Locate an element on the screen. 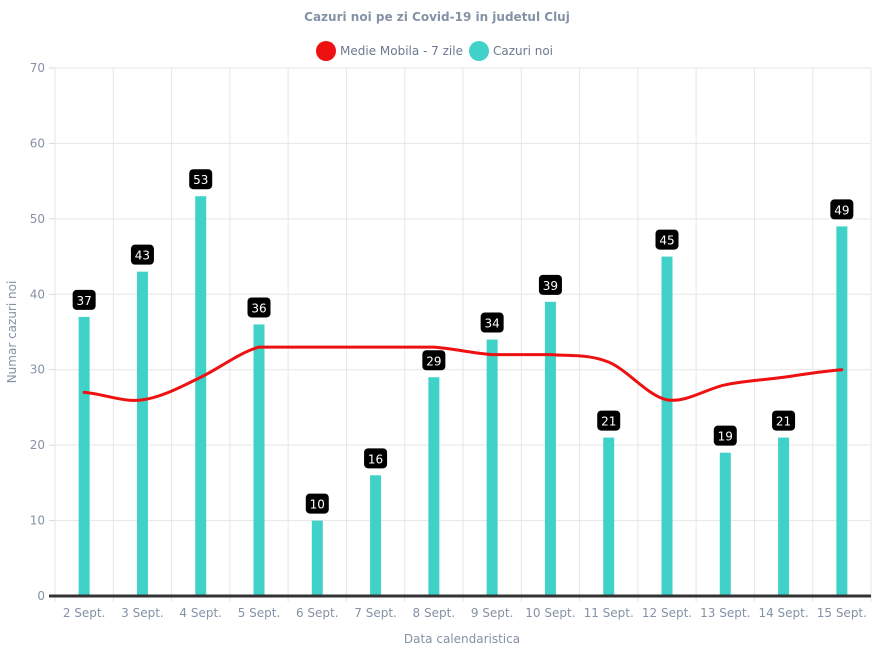 This screenshot has width=874, height=652. data-label: 16 is located at coordinates (375, 459).